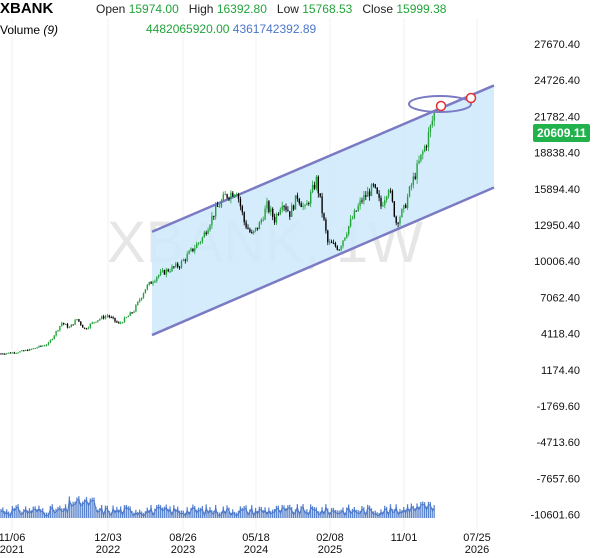 Image resolution: width=600 pixels, height=558 pixels. I want to click on y-tick-label: 24726.40, so click(557, 81).